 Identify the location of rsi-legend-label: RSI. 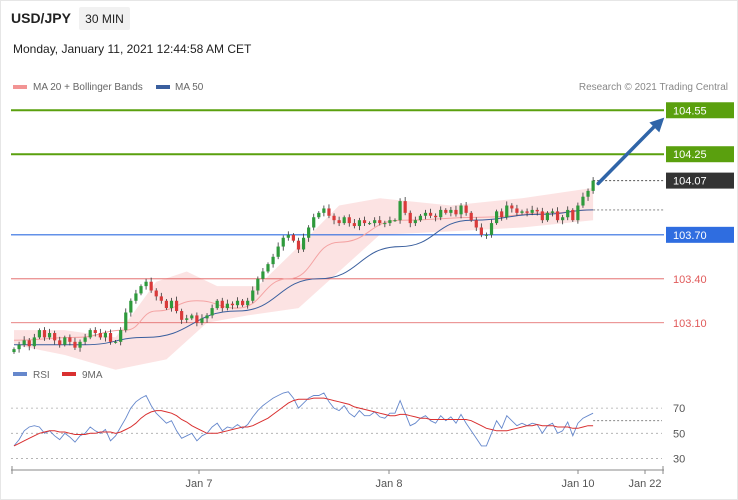
(41, 375).